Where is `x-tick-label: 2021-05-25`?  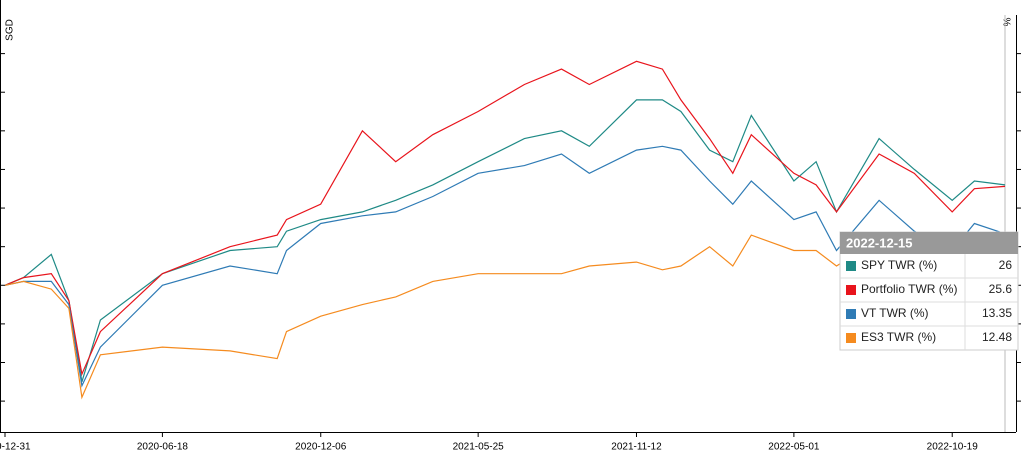 x-tick-label: 2021-05-25 is located at coordinates (479, 447).